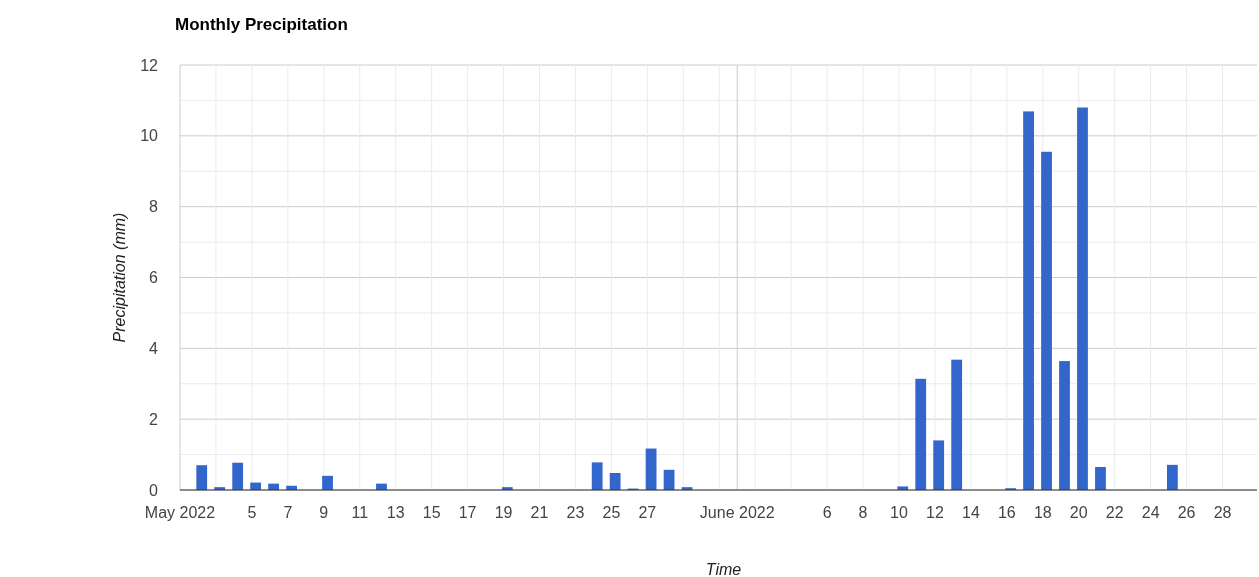 The height and width of the screenshot is (577, 1259). I want to click on x-tick-label: 11, so click(360, 512).